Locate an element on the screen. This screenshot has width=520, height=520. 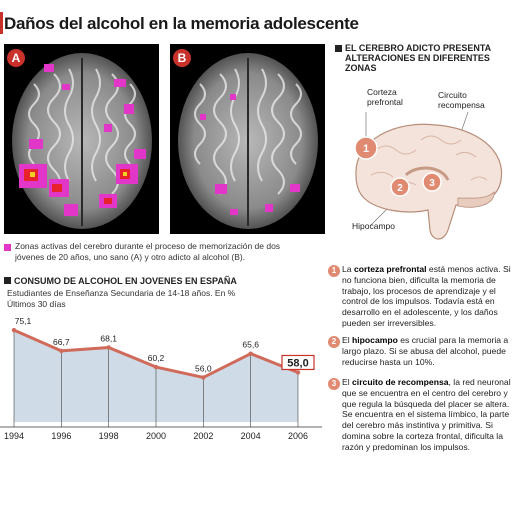
diagram-heading-line3: ZONAS is located at coordinates (361, 68).